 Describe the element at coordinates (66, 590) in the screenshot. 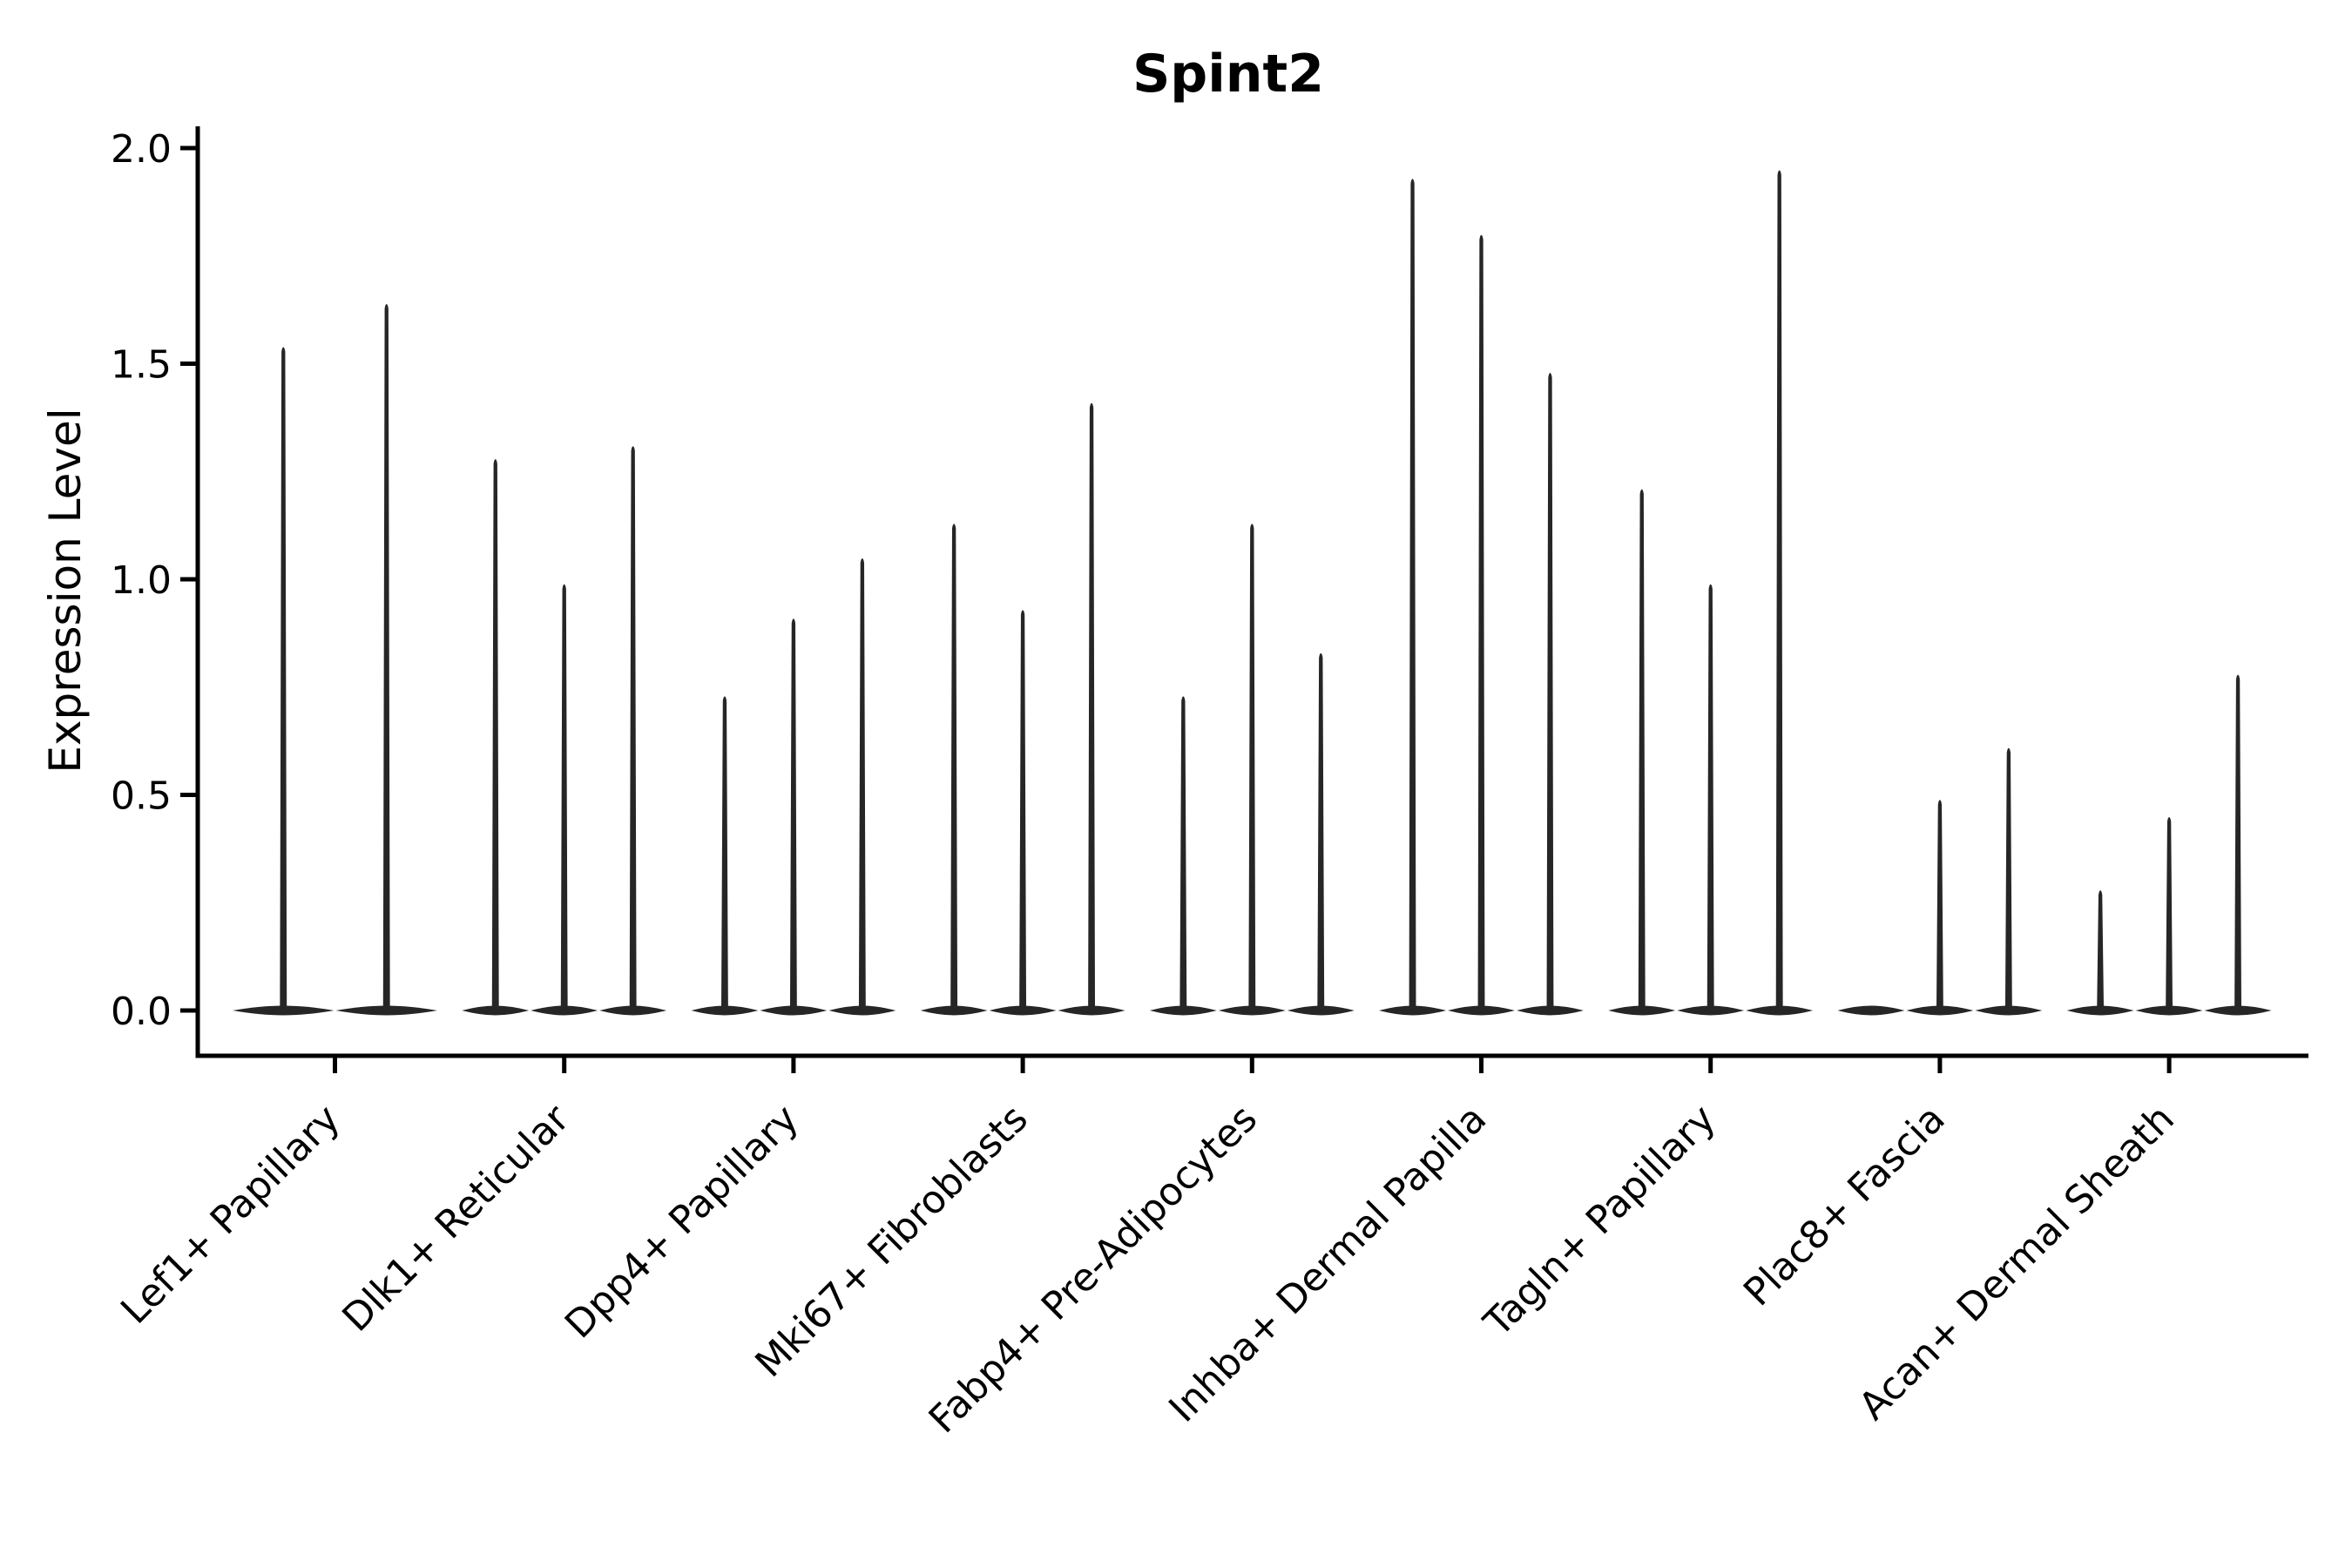

I see `y-axis-label: Expression Level` at that location.